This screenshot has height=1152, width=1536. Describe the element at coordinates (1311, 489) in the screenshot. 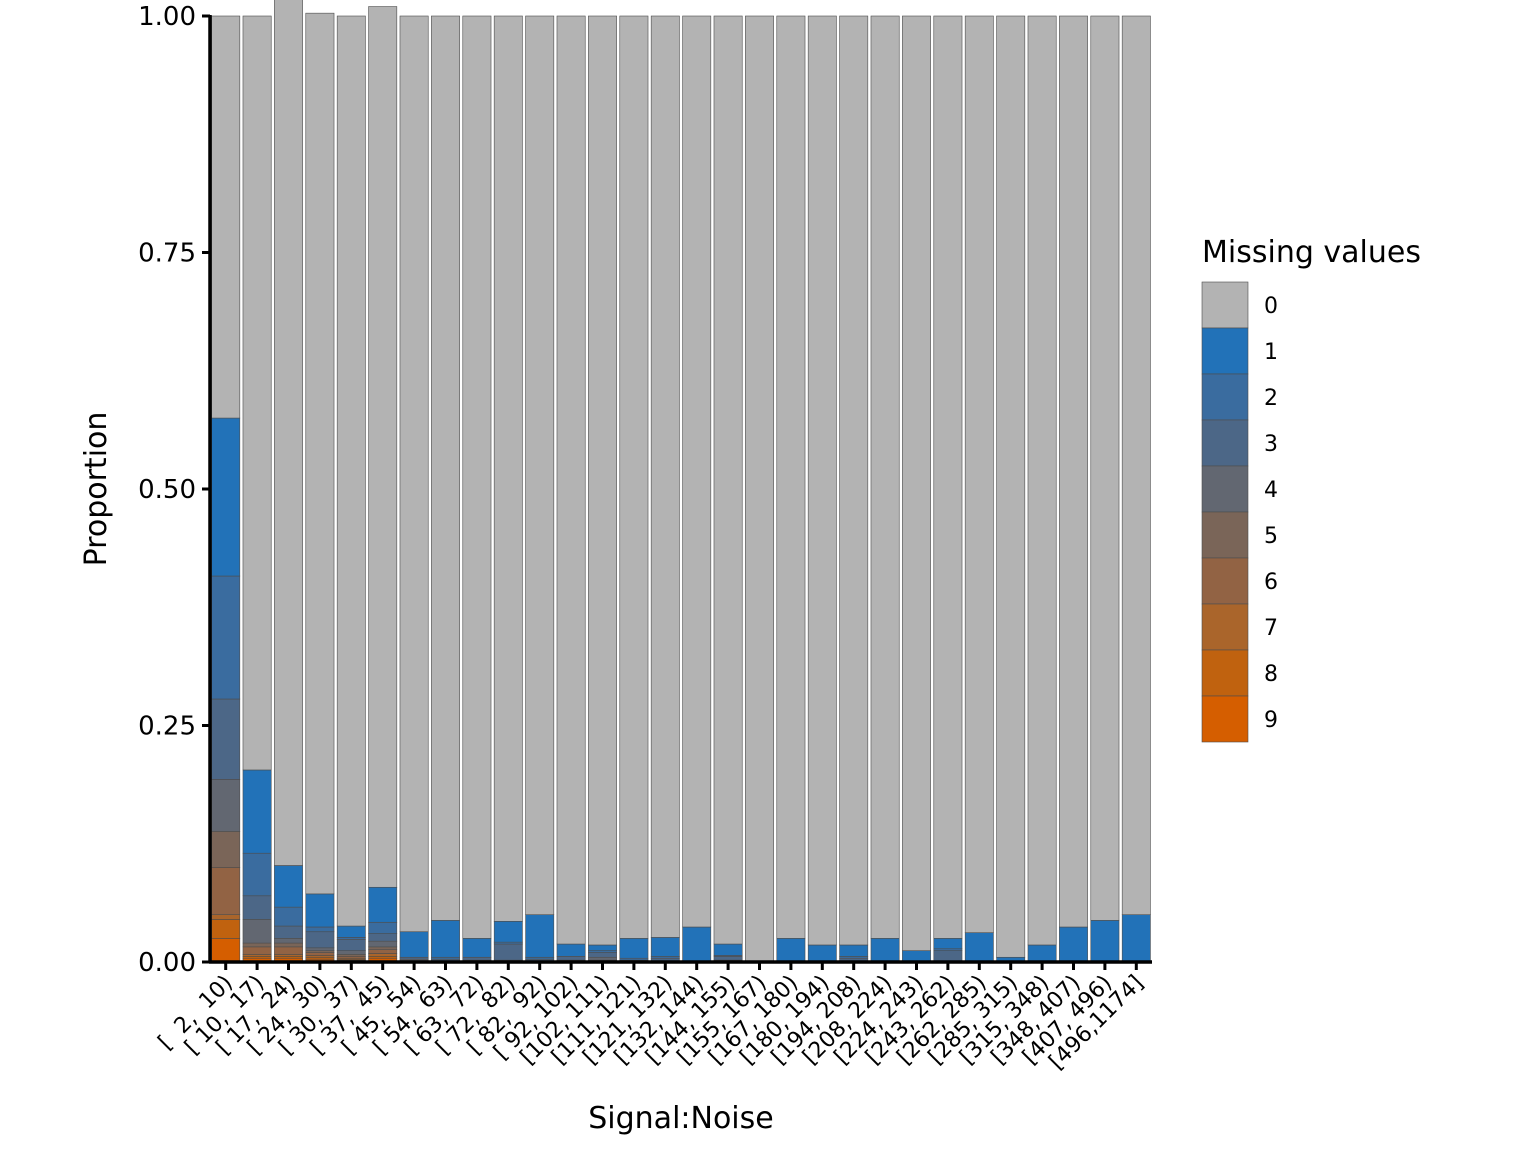

I see `legend: Missing values 0 1 2 3 4 5 6 7 8 9` at that location.